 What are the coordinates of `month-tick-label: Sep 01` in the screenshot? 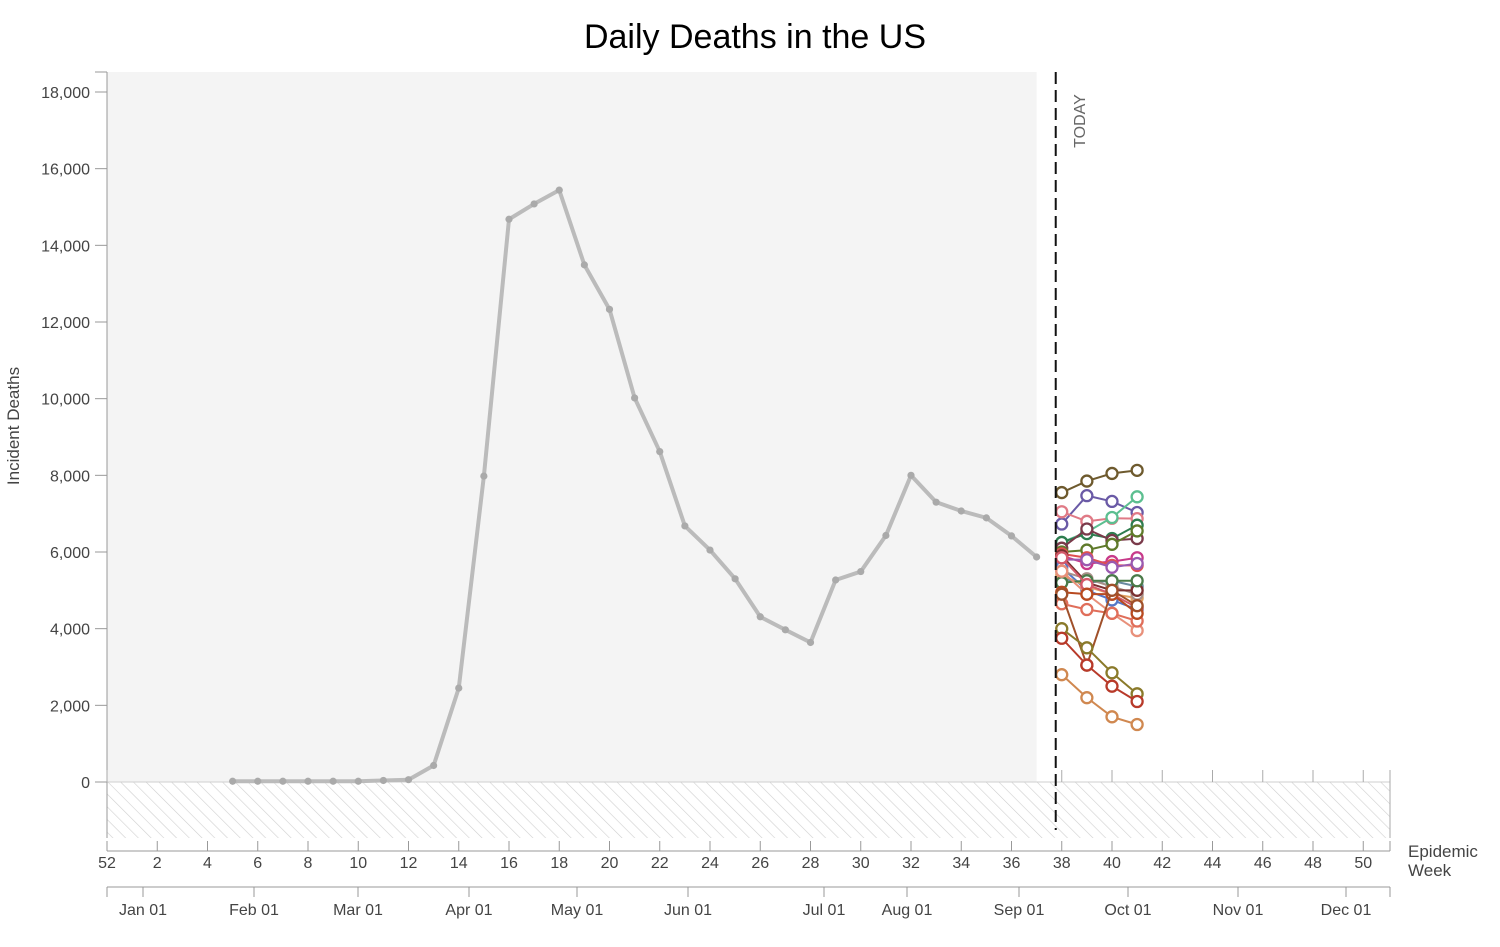 It's located at (1019, 910).